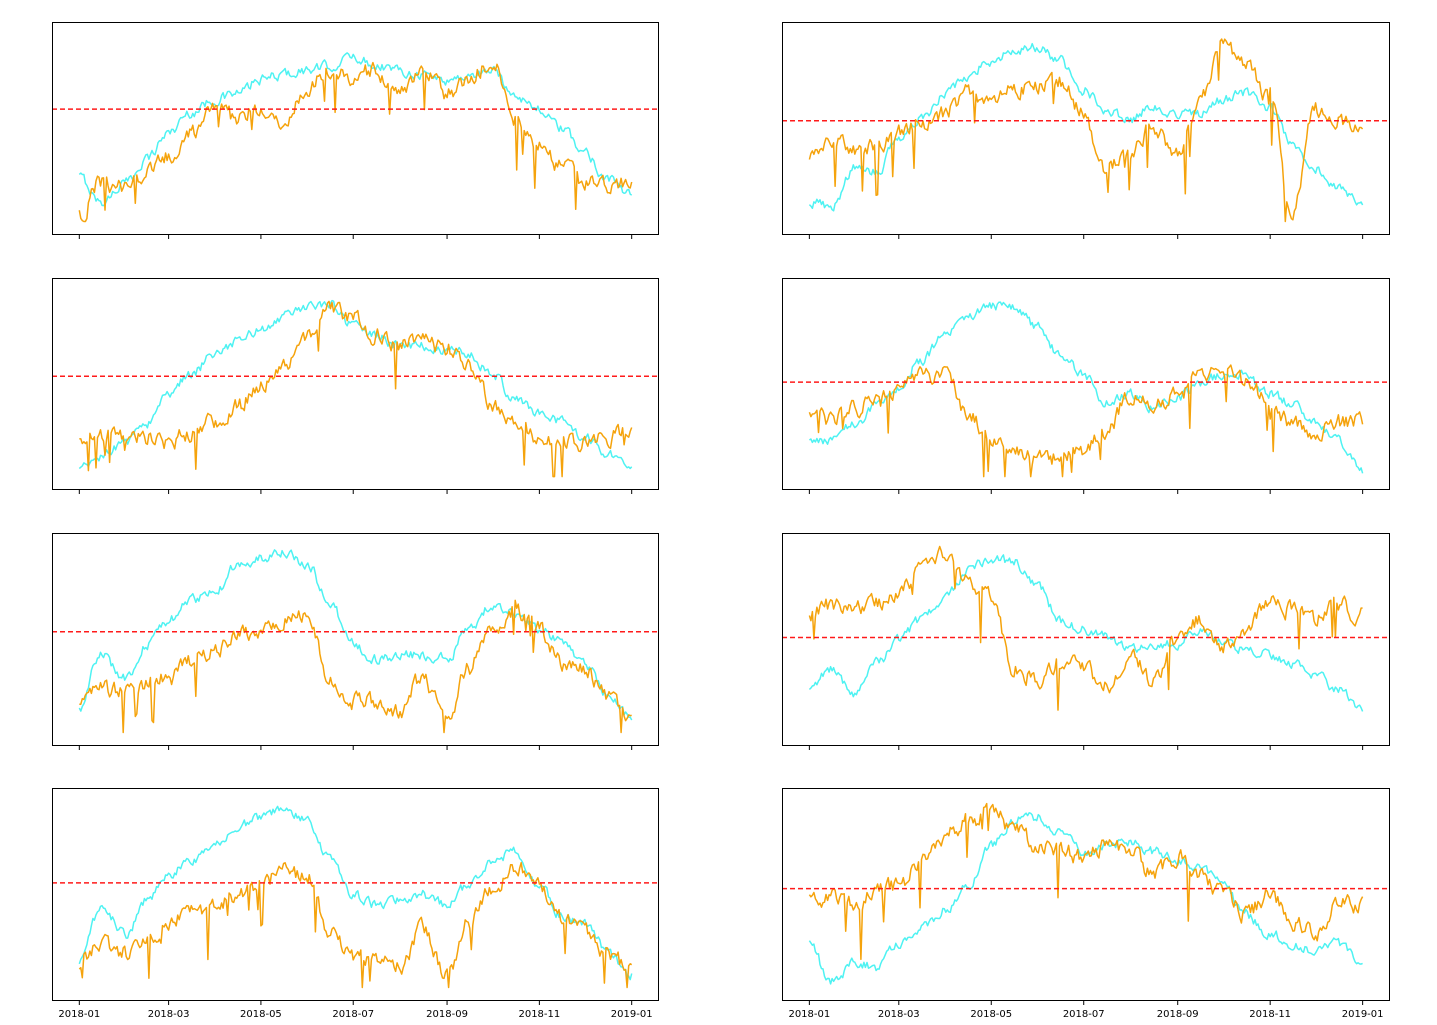 The width and height of the screenshot is (1437, 1025). I want to click on subplot-r3-c2, so click(1086, 641).